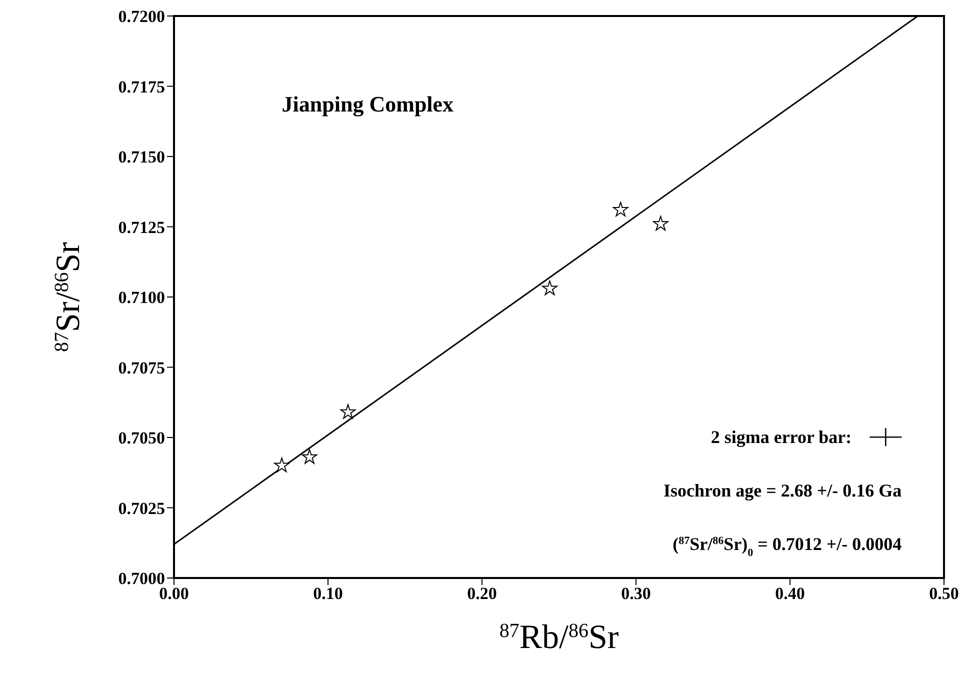 The width and height of the screenshot is (968, 696). Describe the element at coordinates (636, 594) in the screenshot. I see `x-tick-label: 0.30` at that location.